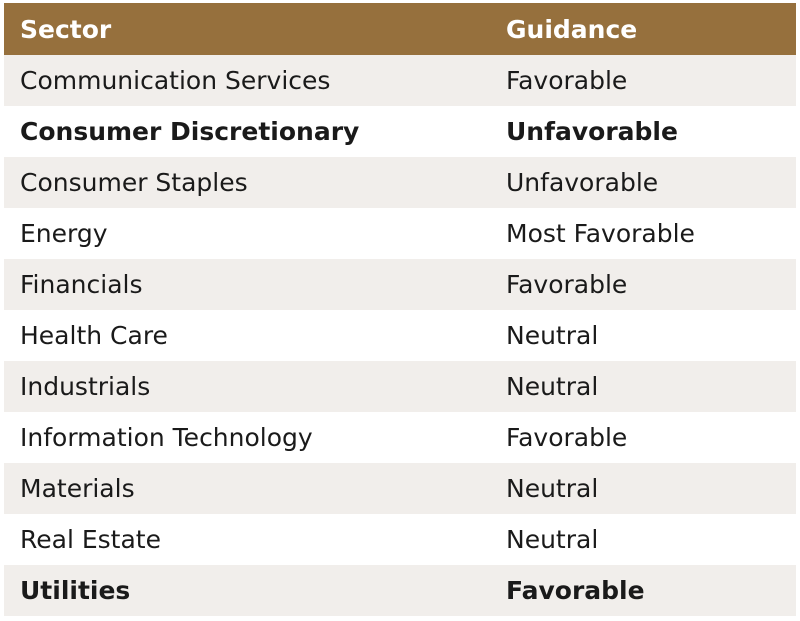 The width and height of the screenshot is (800, 621). I want to click on table-row: Information Technology Favorable, so click(400, 437).